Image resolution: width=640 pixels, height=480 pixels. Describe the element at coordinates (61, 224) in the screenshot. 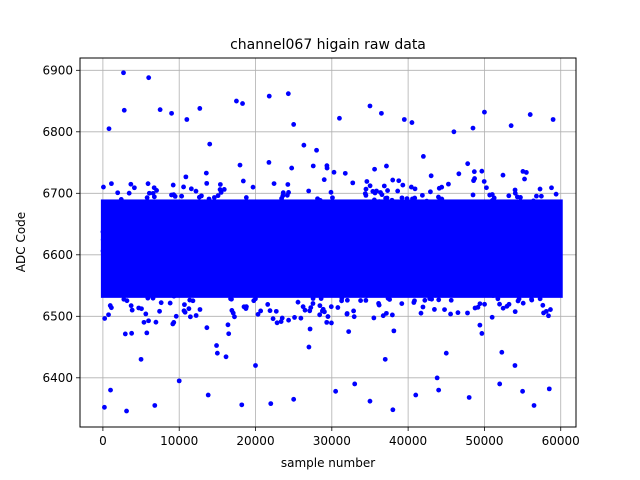

I see `y-axis-ticks: 6400 6500 6600 6700 6800 6900` at that location.